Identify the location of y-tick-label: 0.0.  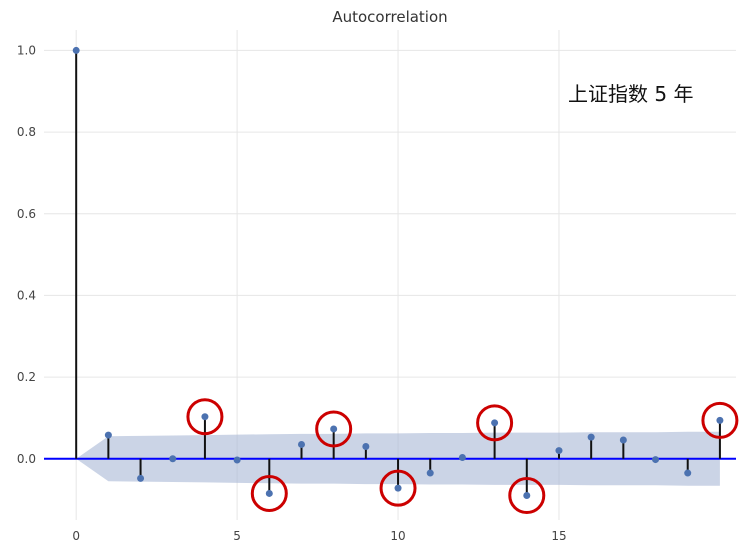
(26, 459).